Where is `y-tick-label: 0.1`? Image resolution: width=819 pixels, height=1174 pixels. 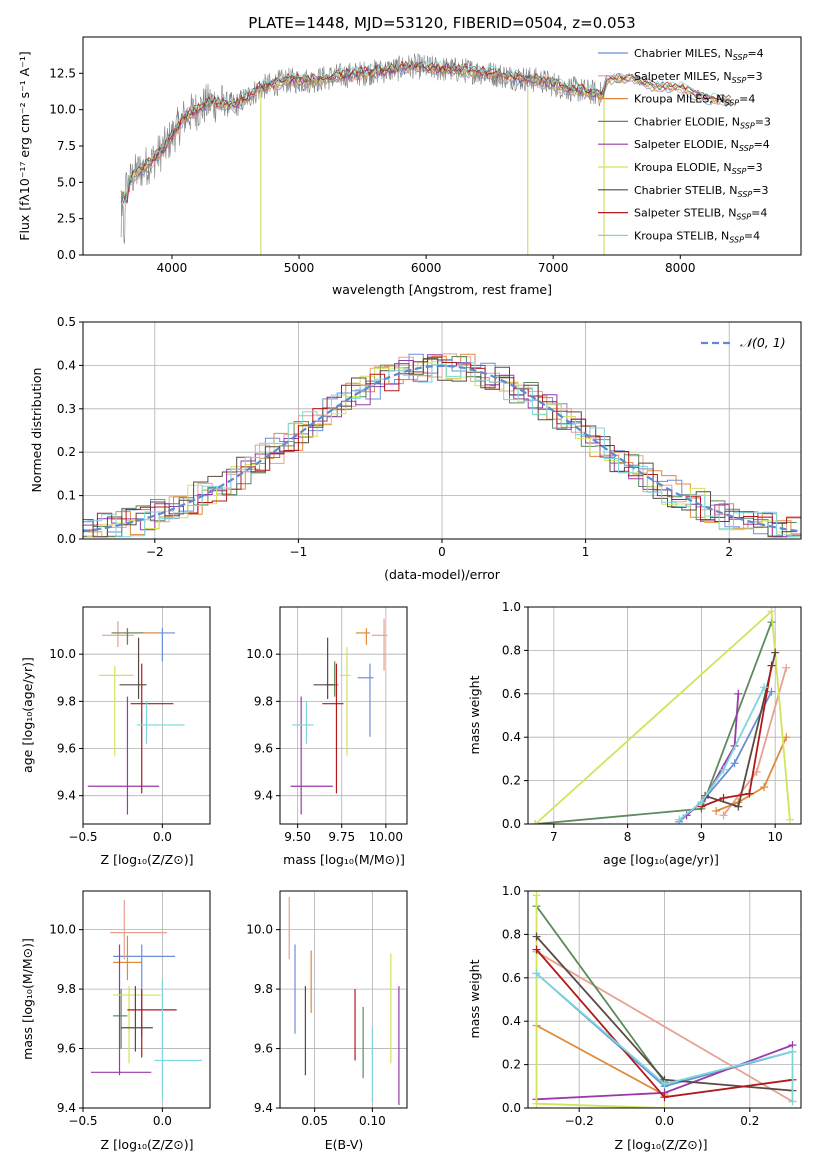
y-tick-label: 0.1 is located at coordinates (66, 496).